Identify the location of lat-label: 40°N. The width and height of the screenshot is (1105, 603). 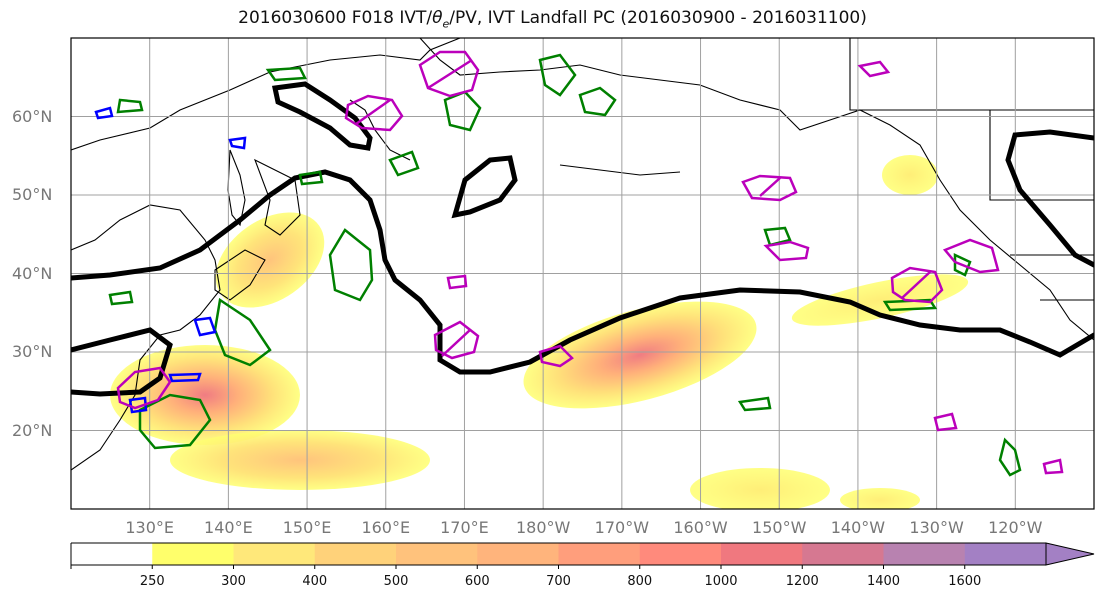
(32, 273).